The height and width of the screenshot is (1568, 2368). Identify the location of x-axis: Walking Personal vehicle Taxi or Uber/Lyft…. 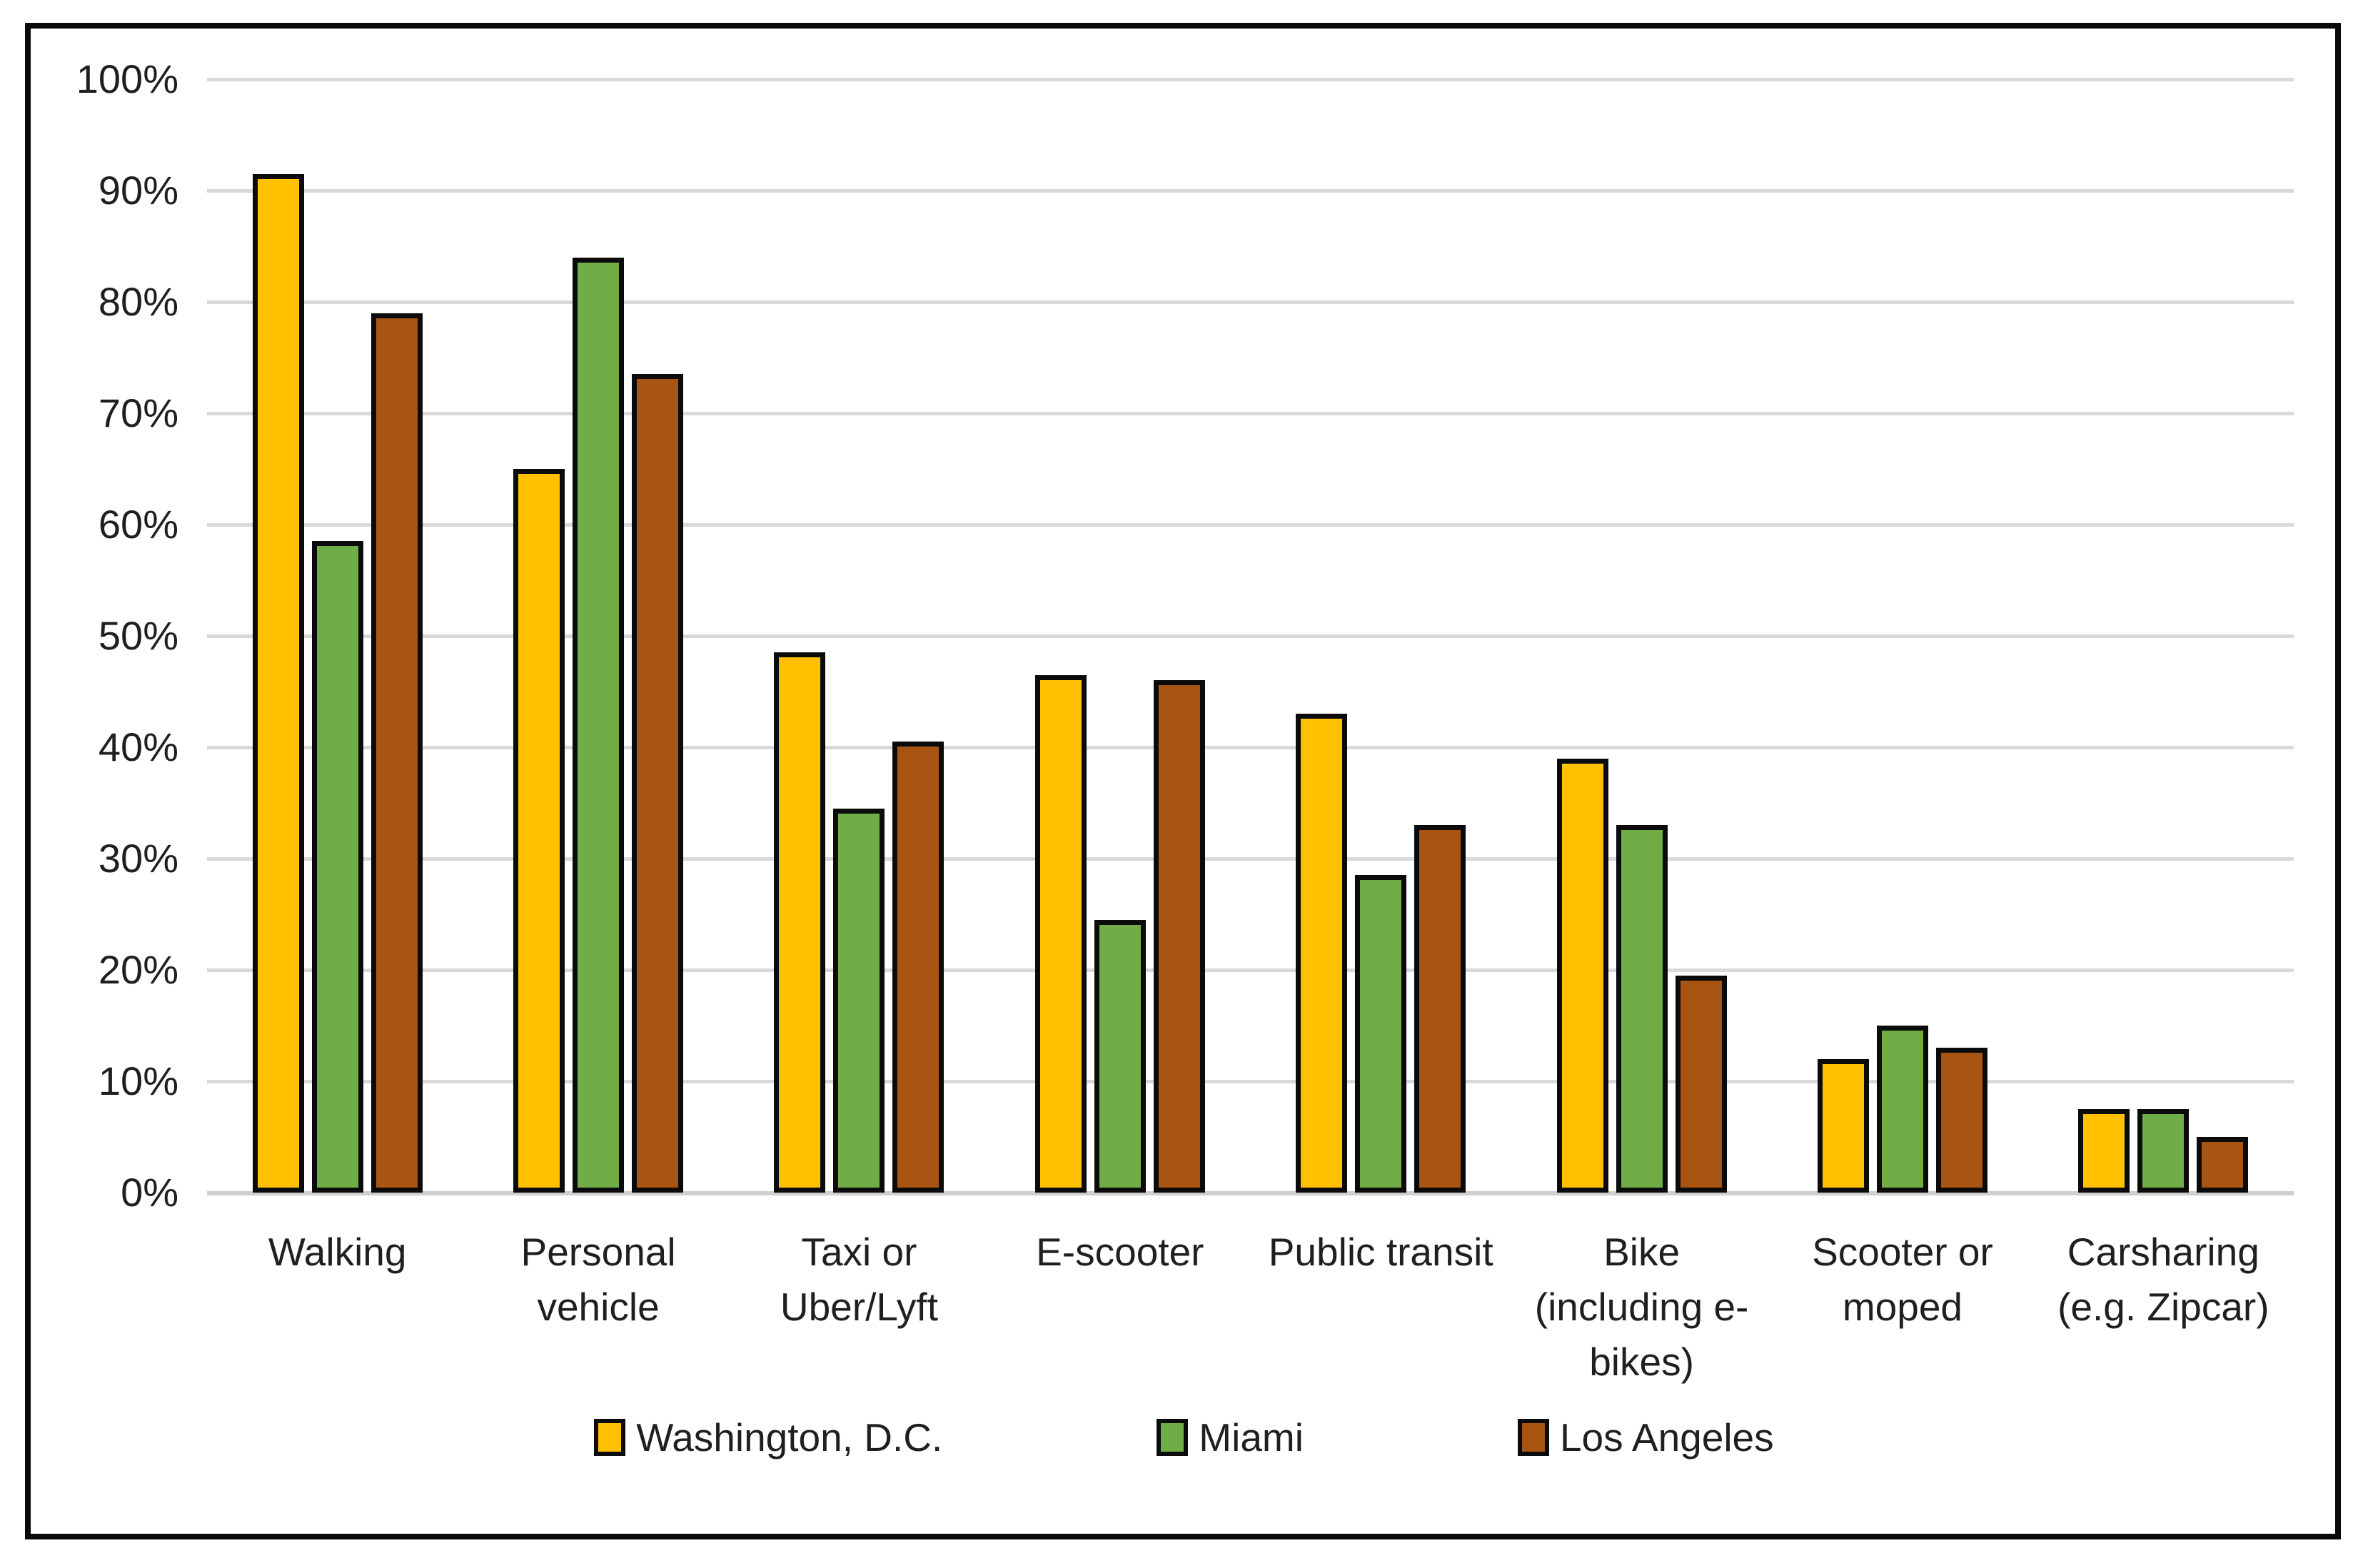
(1250, 1307).